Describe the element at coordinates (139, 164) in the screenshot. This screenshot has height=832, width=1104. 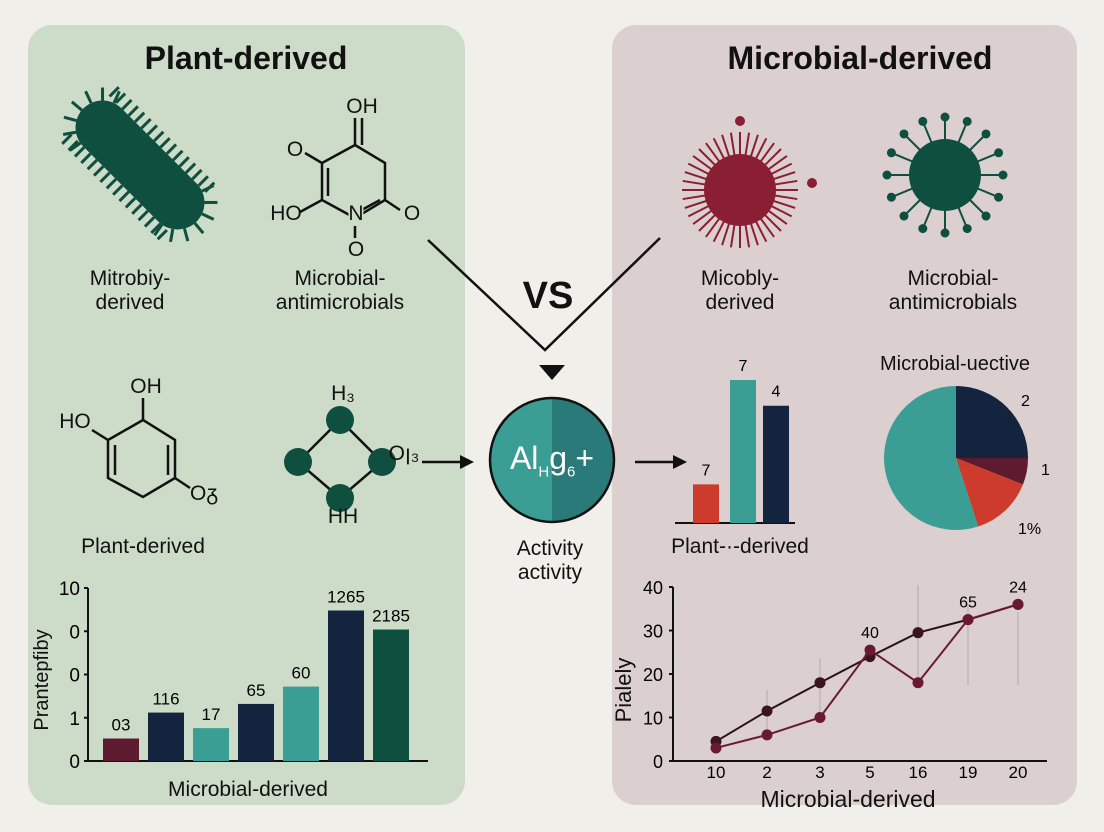
I see `bacterium-icon` at that location.